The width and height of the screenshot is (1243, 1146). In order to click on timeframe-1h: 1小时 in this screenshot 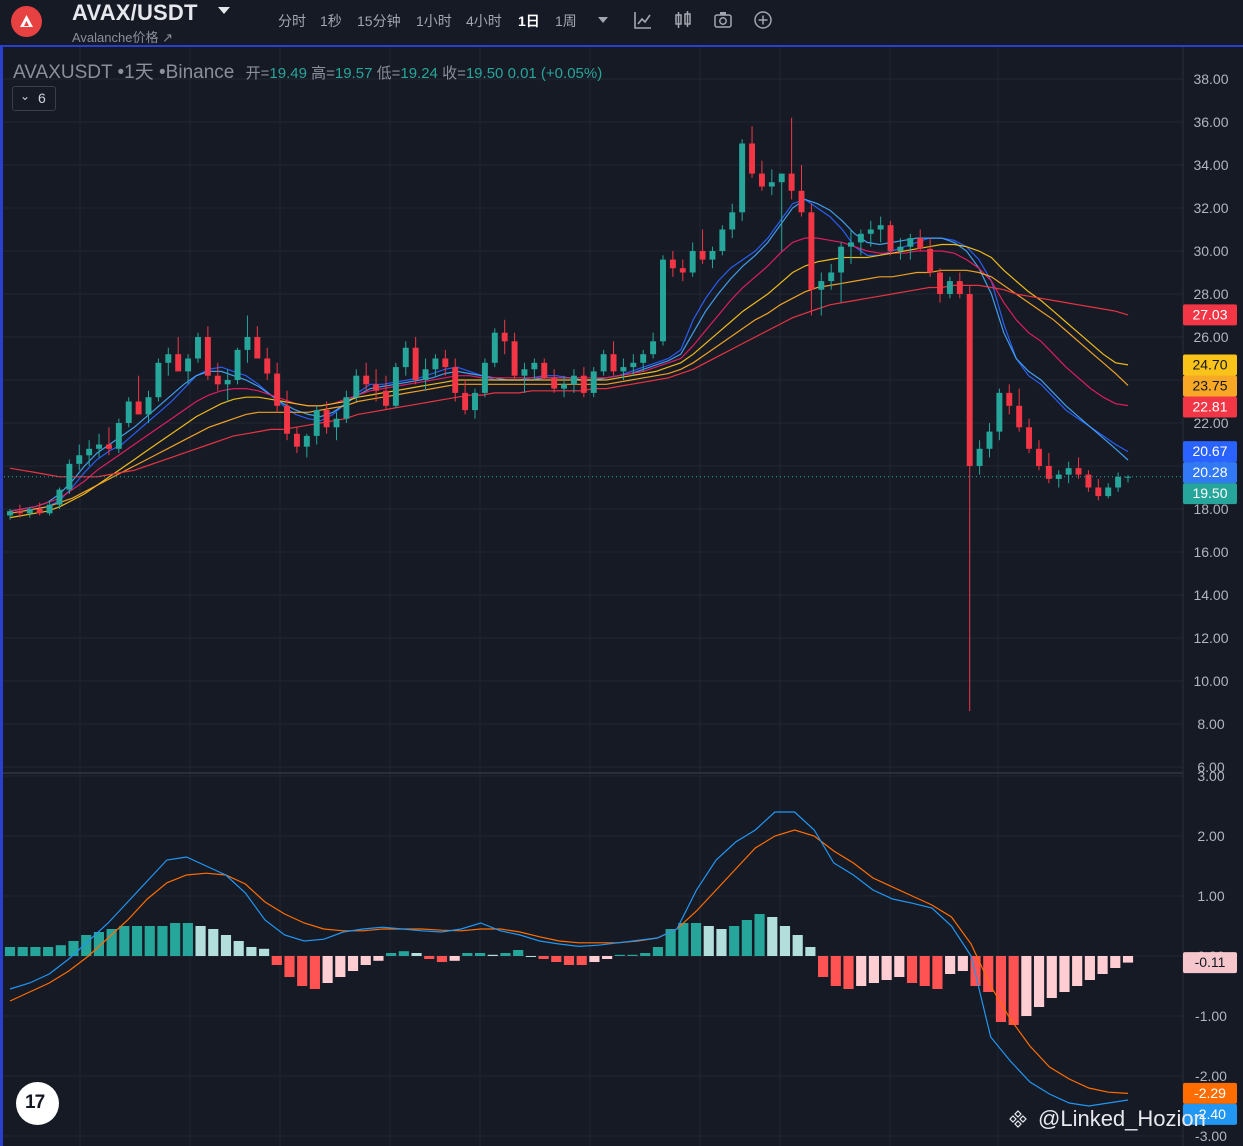, I will do `click(434, 21)`.